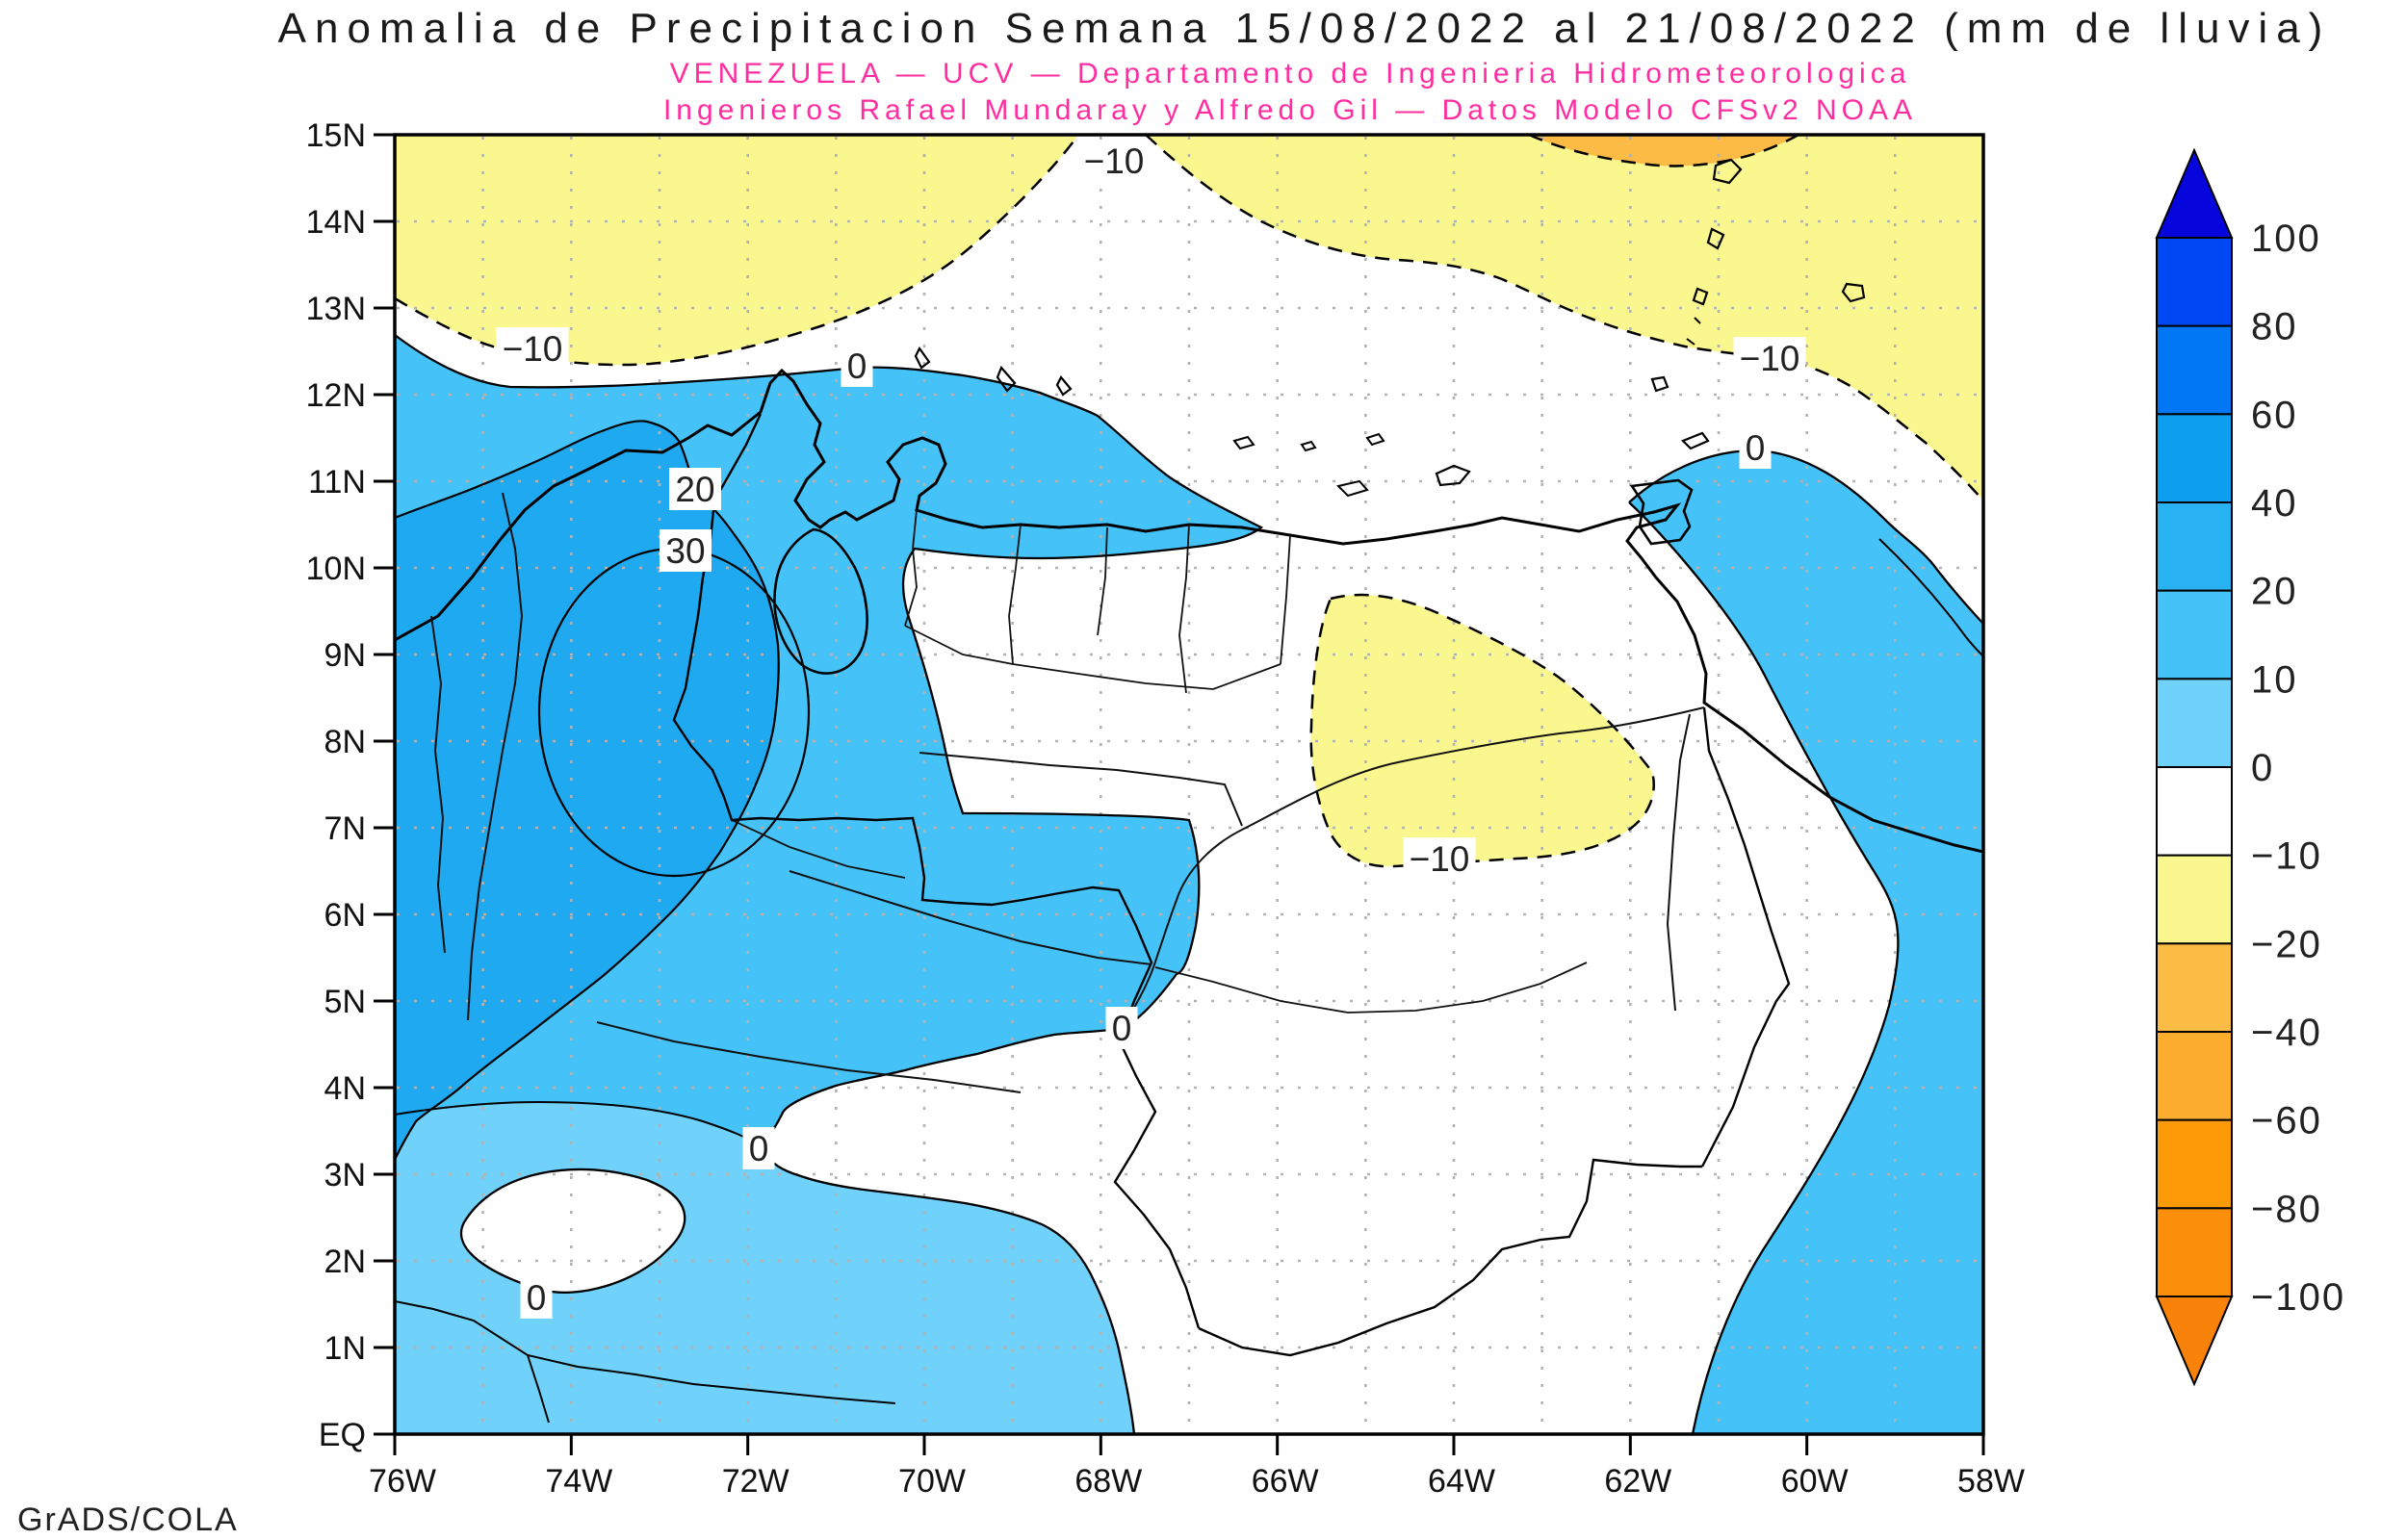 The image size is (2407, 1540). I want to click on island-trinidad, so click(1661, 512).